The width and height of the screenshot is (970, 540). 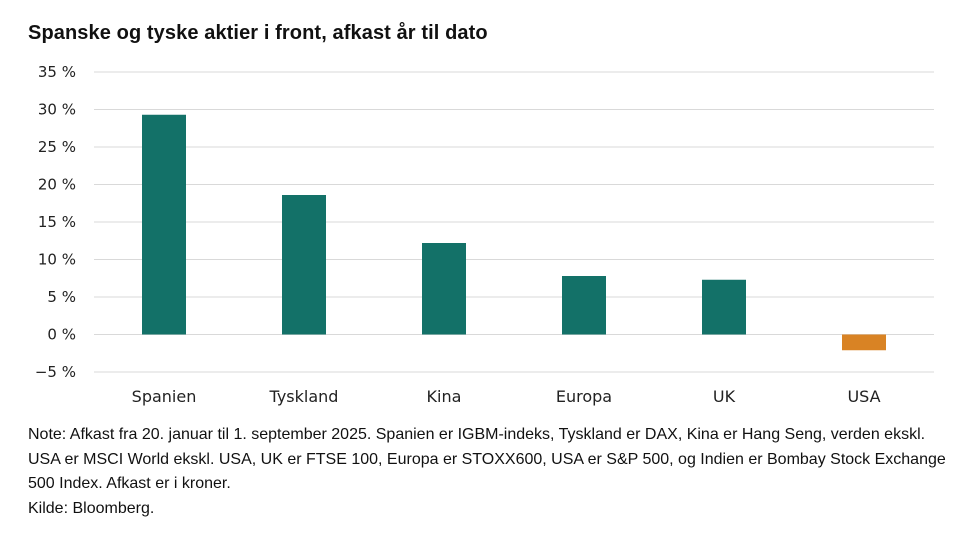 I want to click on y-axis-tick-labels: 35 % 30 % 25 % 20 % 15 % 10 % 5 % 0 % −5 %, so click(x=55, y=222).